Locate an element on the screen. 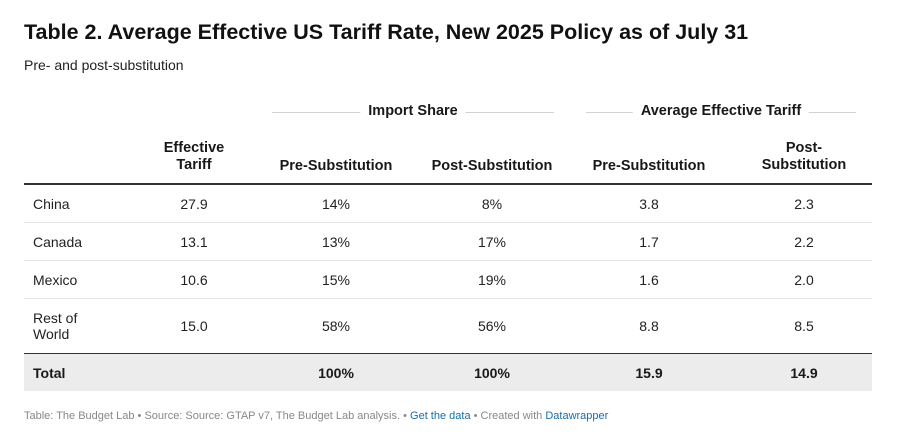 The height and width of the screenshot is (438, 908). column-header-tariff-post: Post- Substitution is located at coordinates (804, 157).